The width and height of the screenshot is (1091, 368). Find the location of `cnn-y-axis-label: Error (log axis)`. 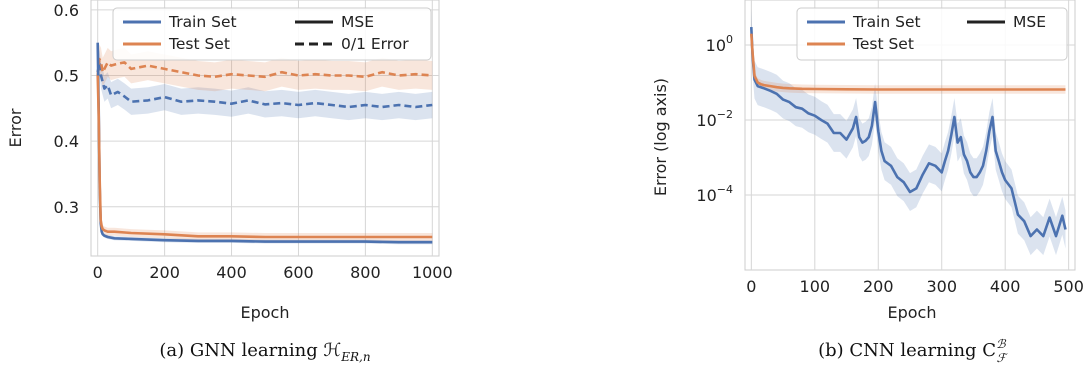

cnn-y-axis-label: Error (log axis) is located at coordinates (660, 137).